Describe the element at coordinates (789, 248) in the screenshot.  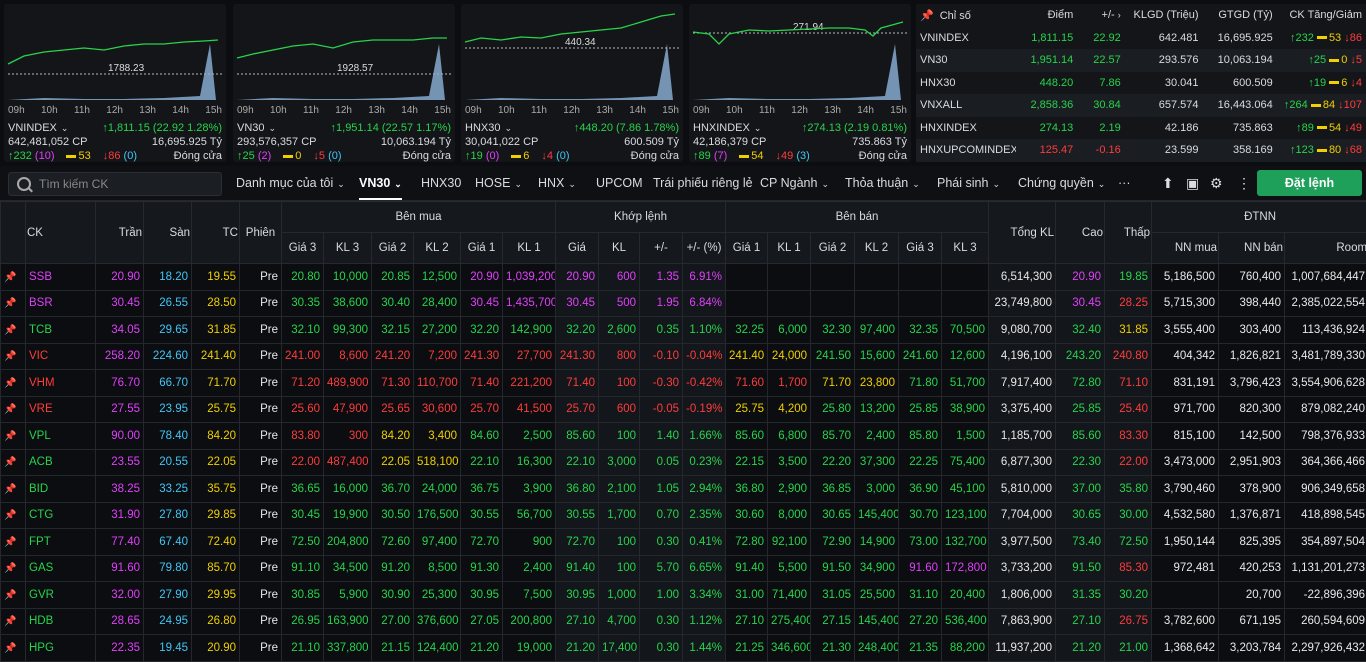
I see `col-sell-vol-1: KL 1` at that location.